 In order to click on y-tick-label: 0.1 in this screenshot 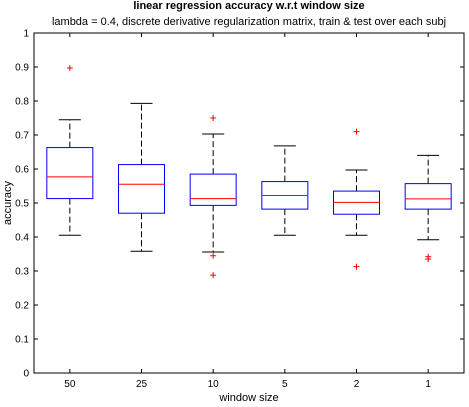, I will do `click(22, 340)`.